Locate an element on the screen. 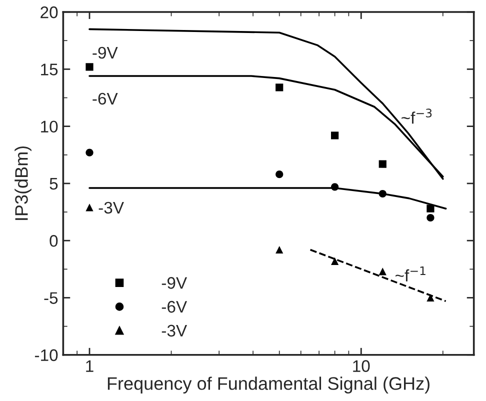 The image size is (486, 401). annotation: ~f$^{−1}$ is located at coordinates (411, 274).